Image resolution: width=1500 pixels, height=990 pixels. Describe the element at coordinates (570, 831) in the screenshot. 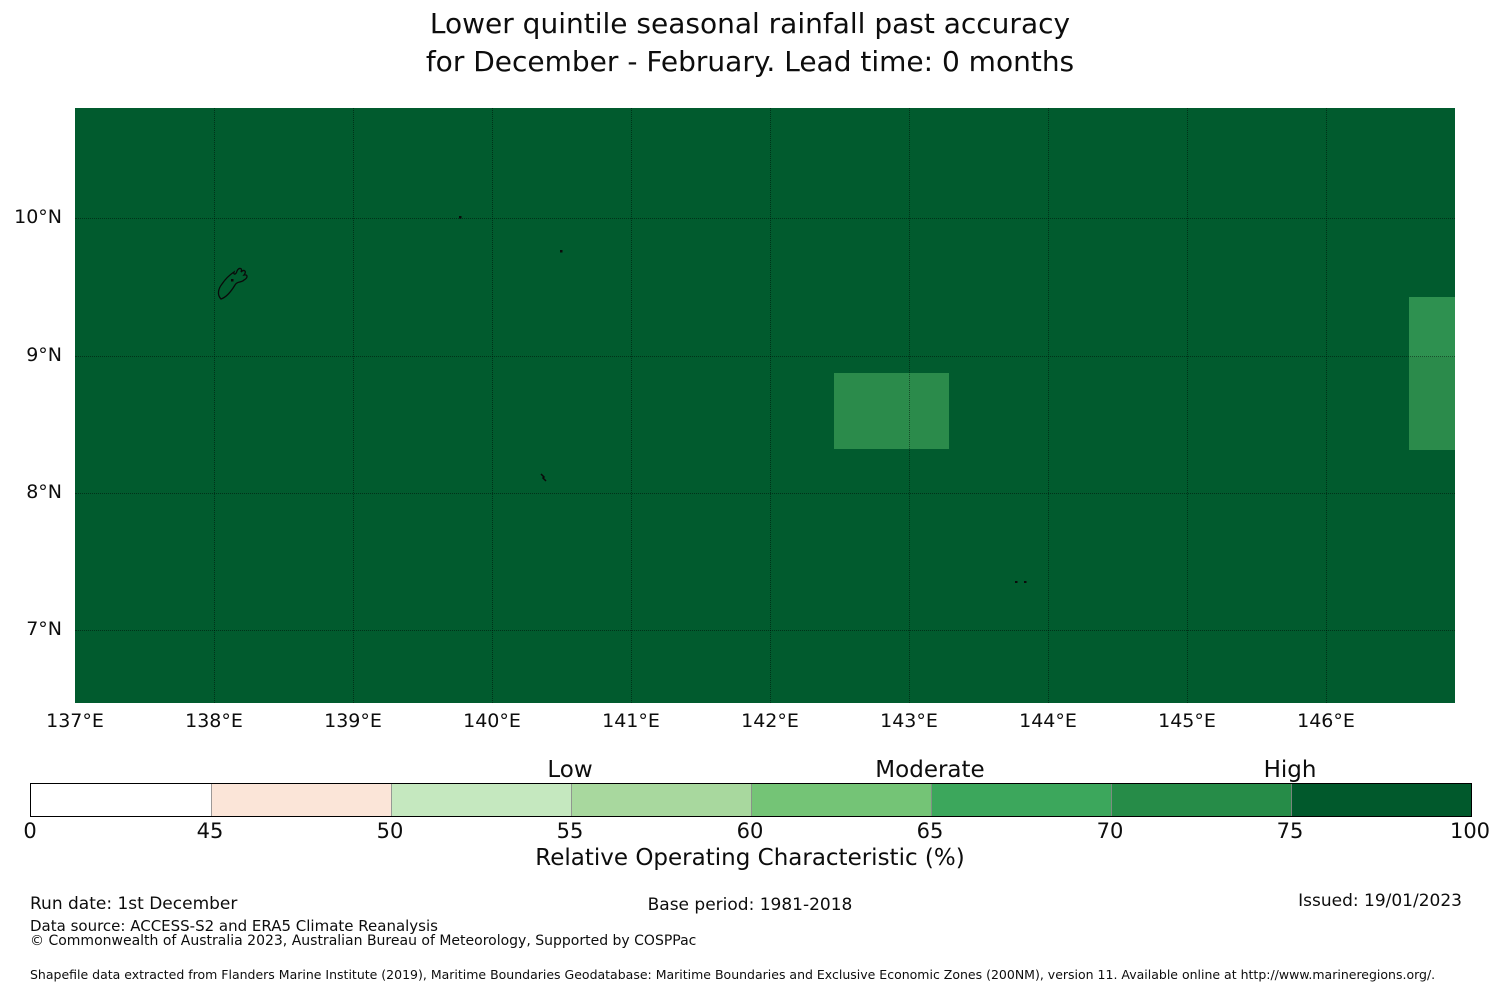

I see `colorbar-tick-55: 55` at that location.